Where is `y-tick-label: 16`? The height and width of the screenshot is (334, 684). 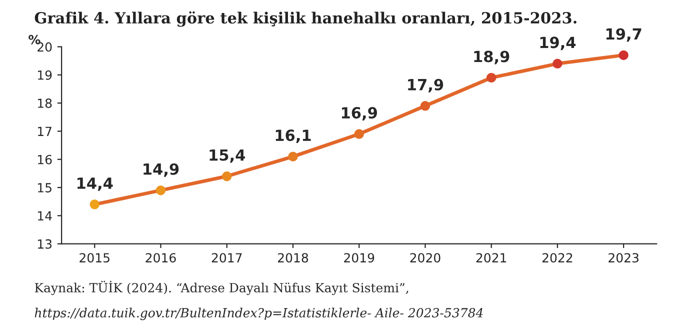
y-tick-label: 16 is located at coordinates (45, 159).